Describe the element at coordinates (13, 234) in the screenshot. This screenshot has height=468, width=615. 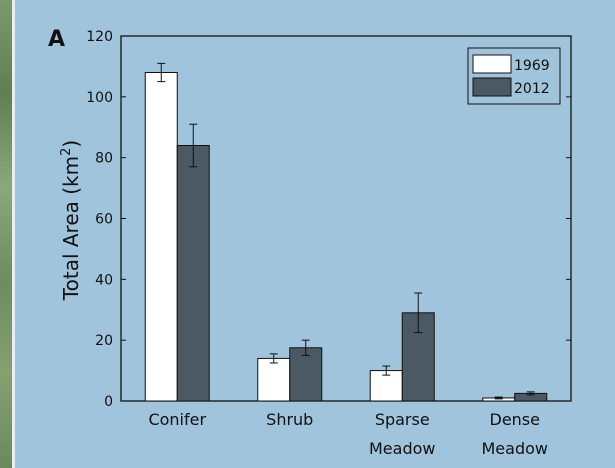
I see `background-divider` at that location.